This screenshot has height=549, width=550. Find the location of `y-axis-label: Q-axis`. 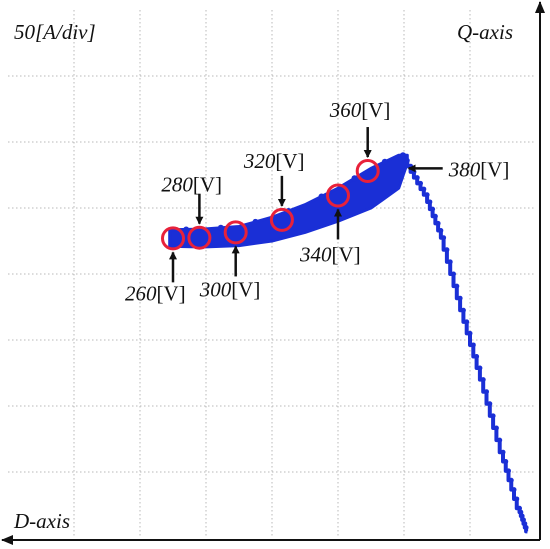

y-axis-label: Q-axis is located at coordinates (485, 32).